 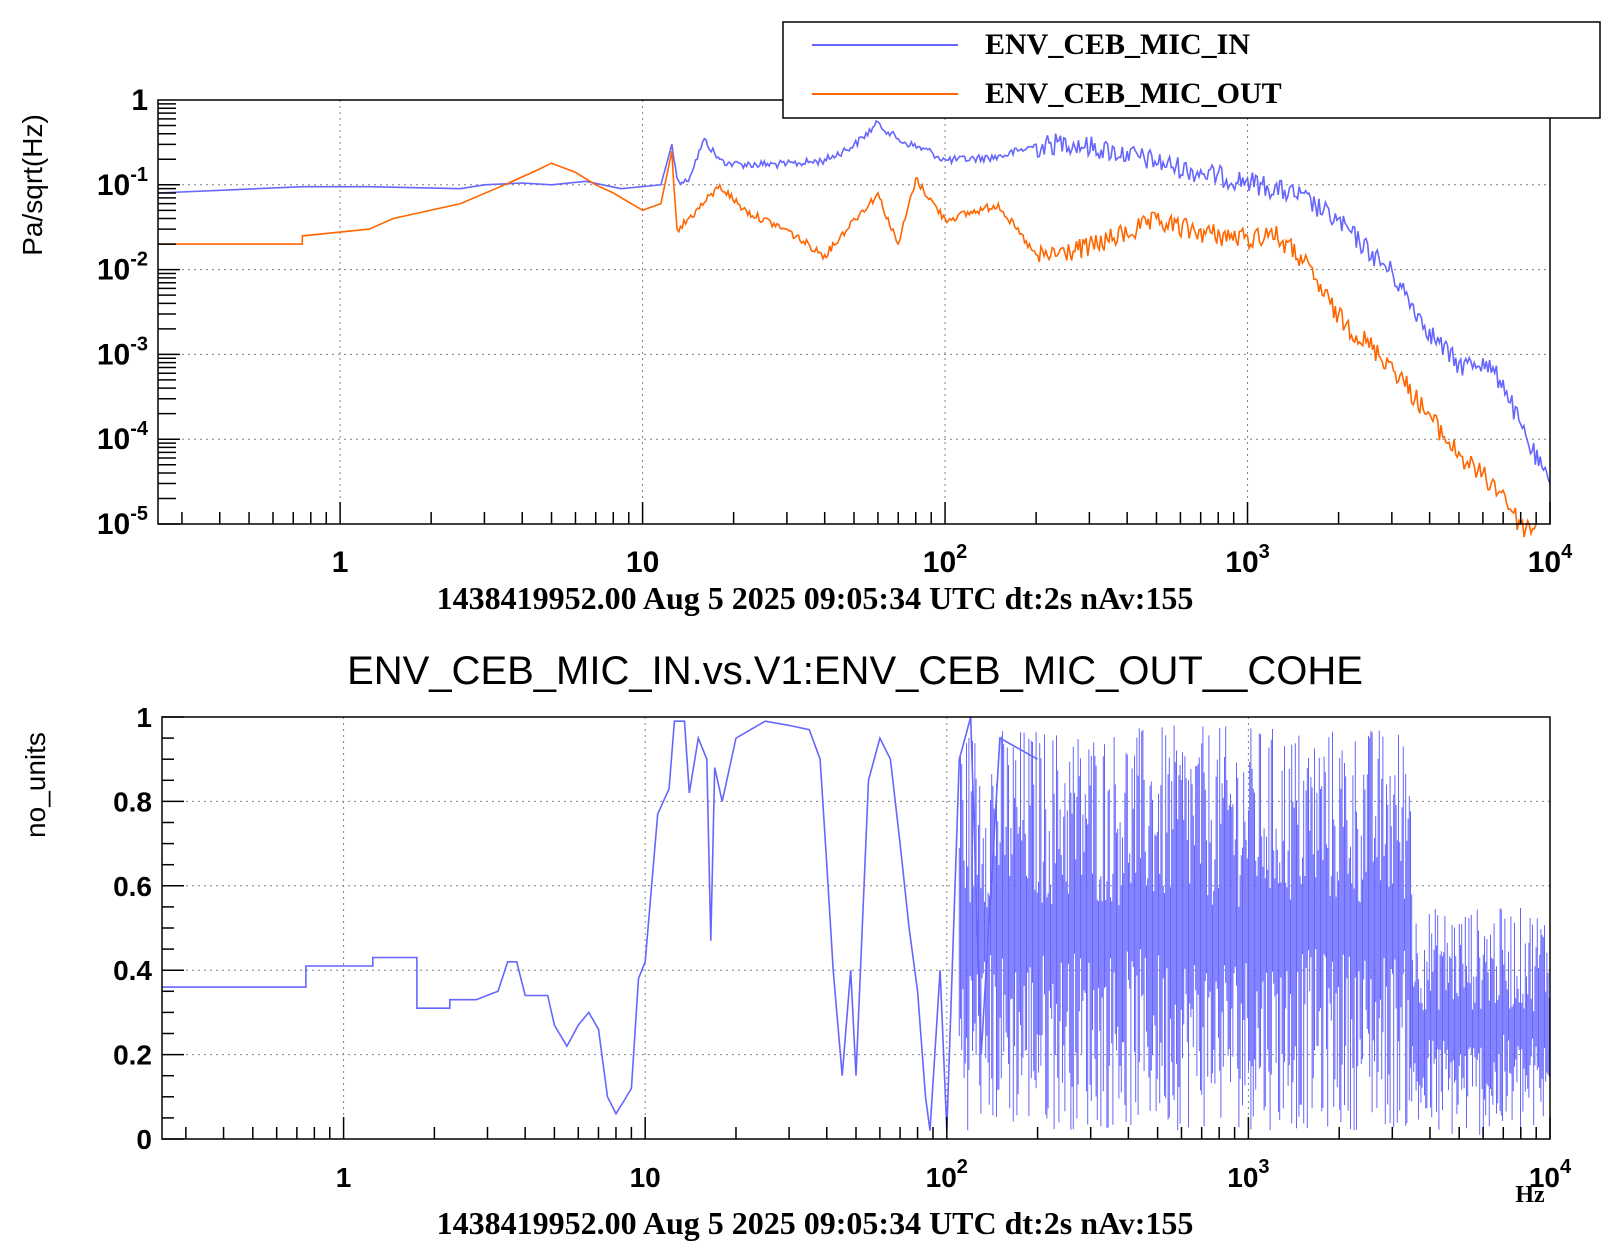 I want to click on y-tick-label: 10⁻², so click(x=122, y=268).